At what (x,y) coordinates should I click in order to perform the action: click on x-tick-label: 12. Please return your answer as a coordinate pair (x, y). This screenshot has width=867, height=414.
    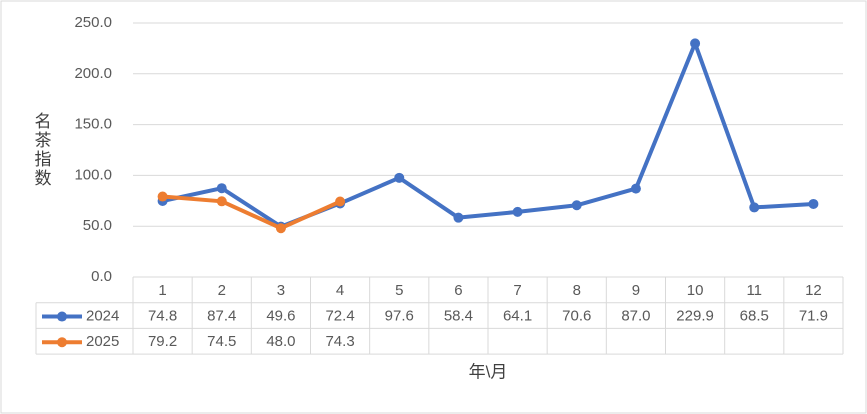
    Looking at the image, I should click on (813, 290).